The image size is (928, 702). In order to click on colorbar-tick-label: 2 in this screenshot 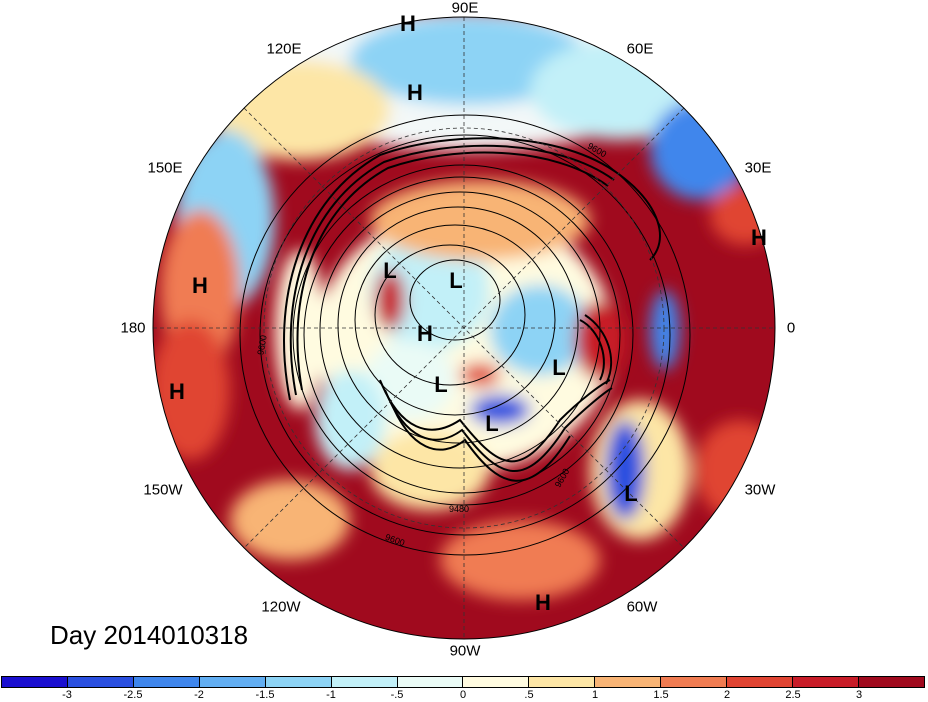, I will do `click(727, 695)`.